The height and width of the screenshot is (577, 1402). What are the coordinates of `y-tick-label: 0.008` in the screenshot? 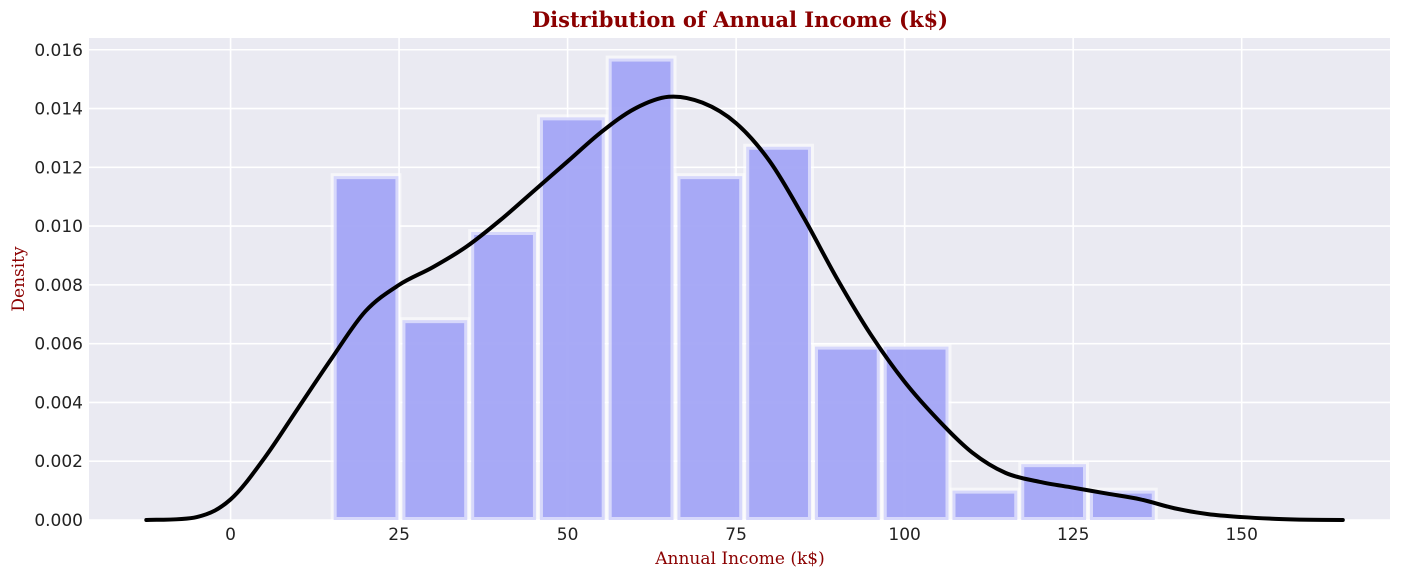 It's located at (58, 286).